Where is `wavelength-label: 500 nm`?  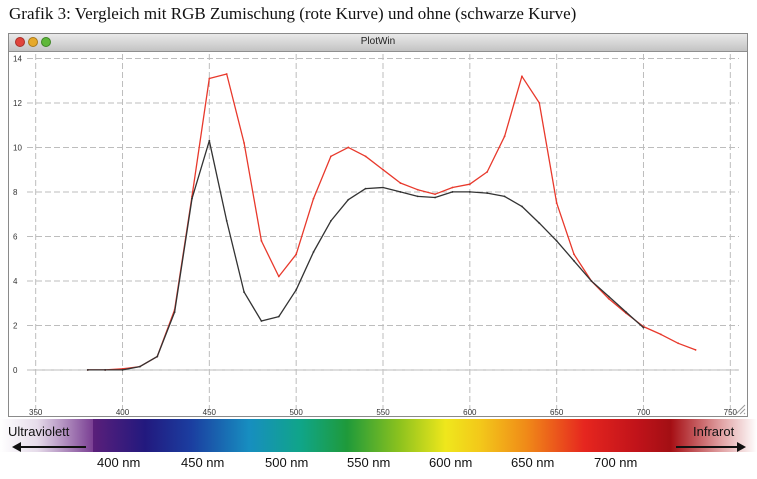
wavelength-label: 500 nm is located at coordinates (287, 462).